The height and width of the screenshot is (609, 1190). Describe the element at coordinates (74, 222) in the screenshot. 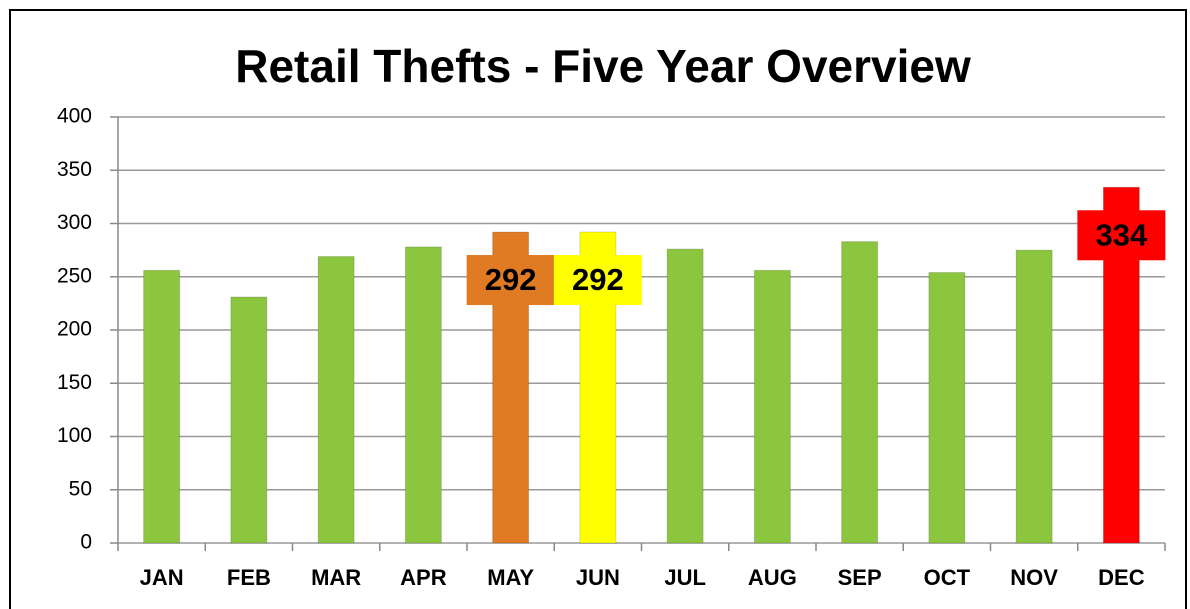

I see `y-tick-label: 300` at that location.